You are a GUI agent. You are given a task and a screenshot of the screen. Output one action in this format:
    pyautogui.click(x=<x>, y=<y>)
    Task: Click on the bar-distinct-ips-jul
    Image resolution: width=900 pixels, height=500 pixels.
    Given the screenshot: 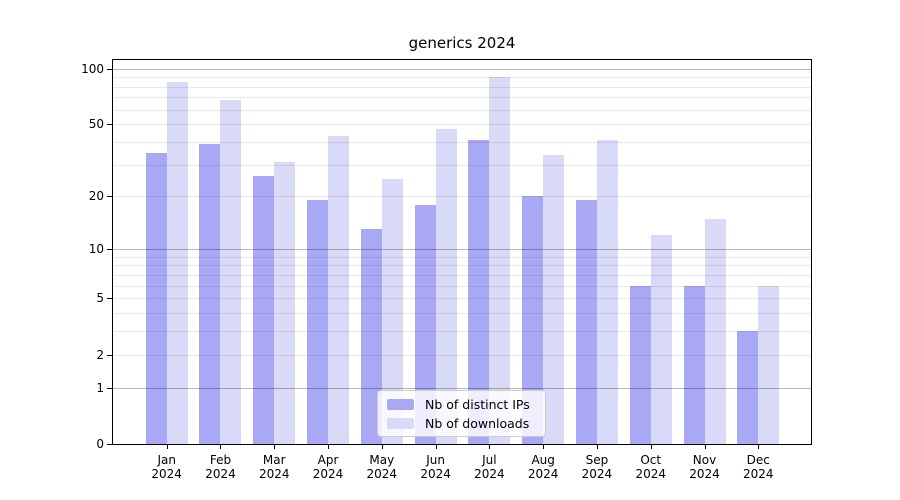 What is the action you would take?
    pyautogui.click(x=479, y=292)
    